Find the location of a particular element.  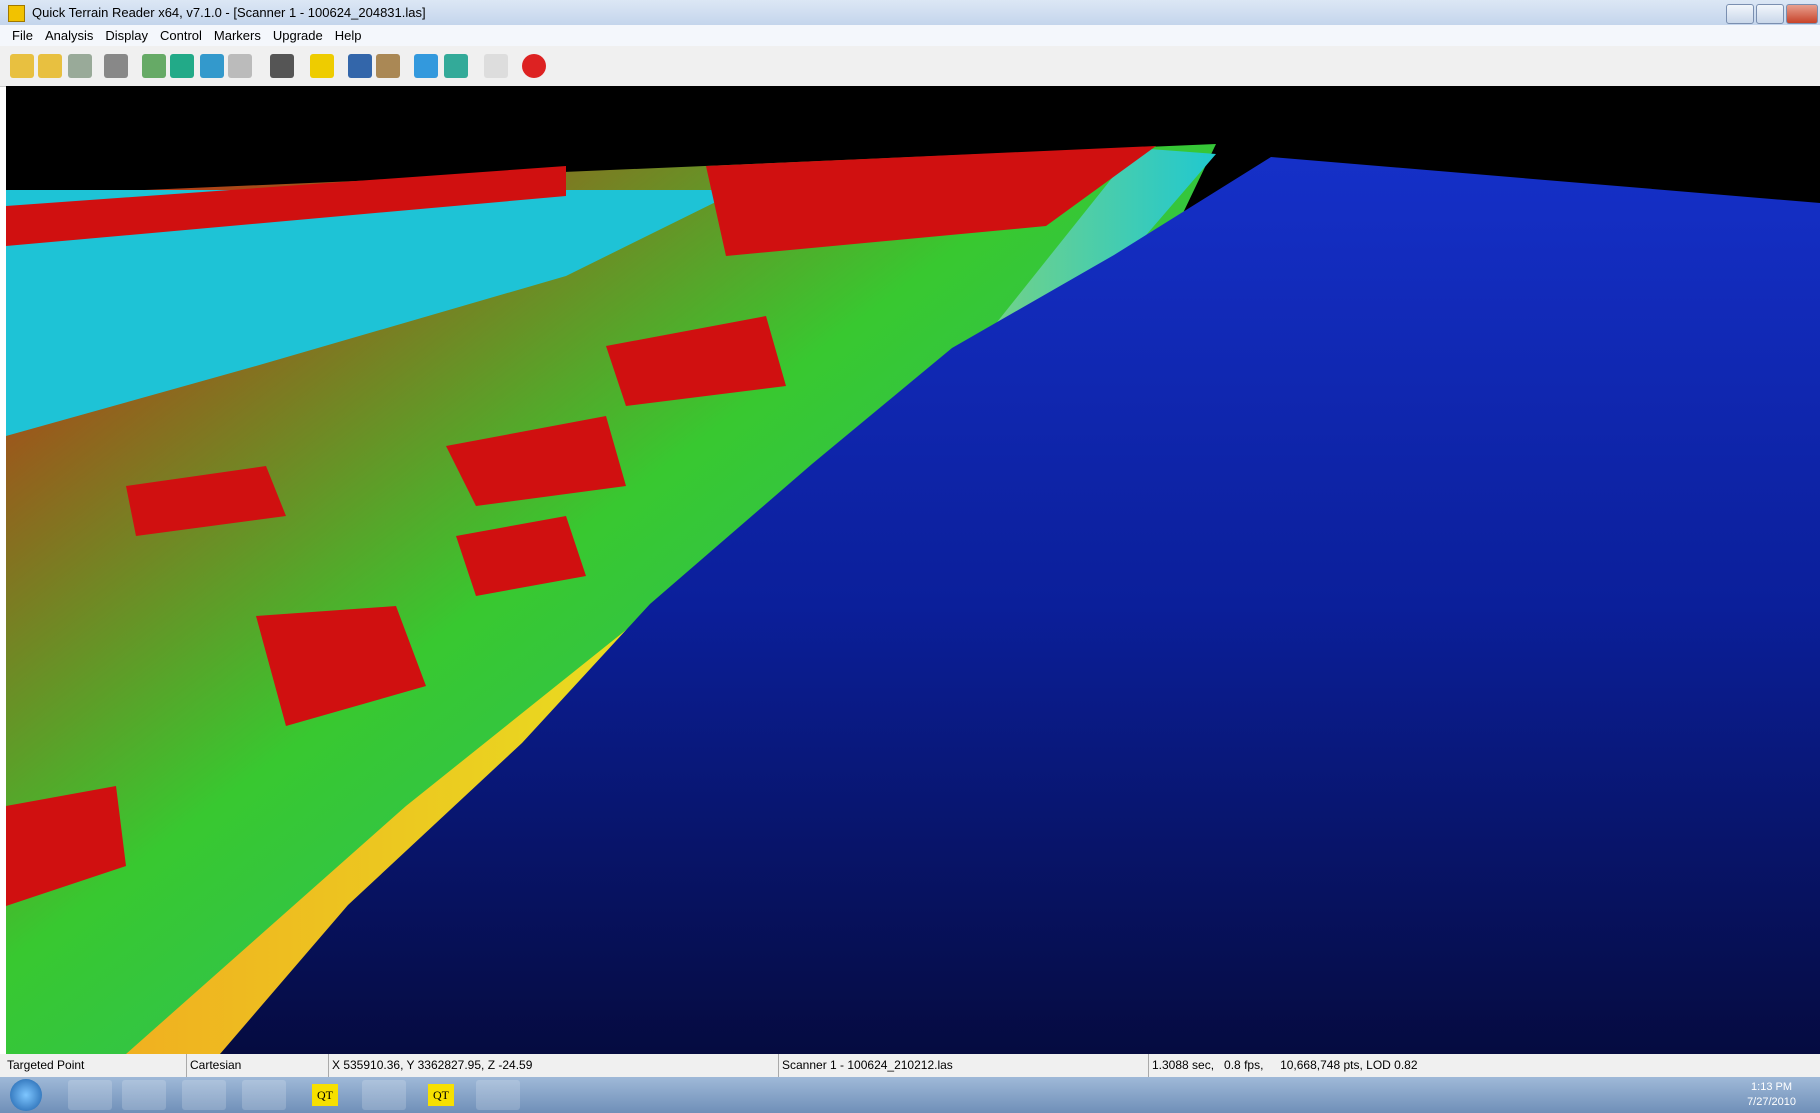

restore-button is located at coordinates (1770, 14).